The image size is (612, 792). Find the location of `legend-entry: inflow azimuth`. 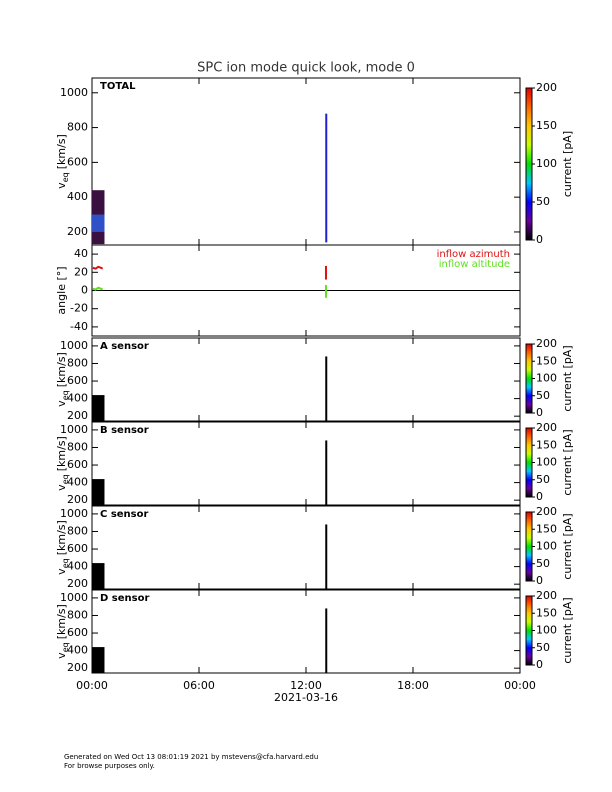

legend-entry: inflow azimuth is located at coordinates (473, 254).